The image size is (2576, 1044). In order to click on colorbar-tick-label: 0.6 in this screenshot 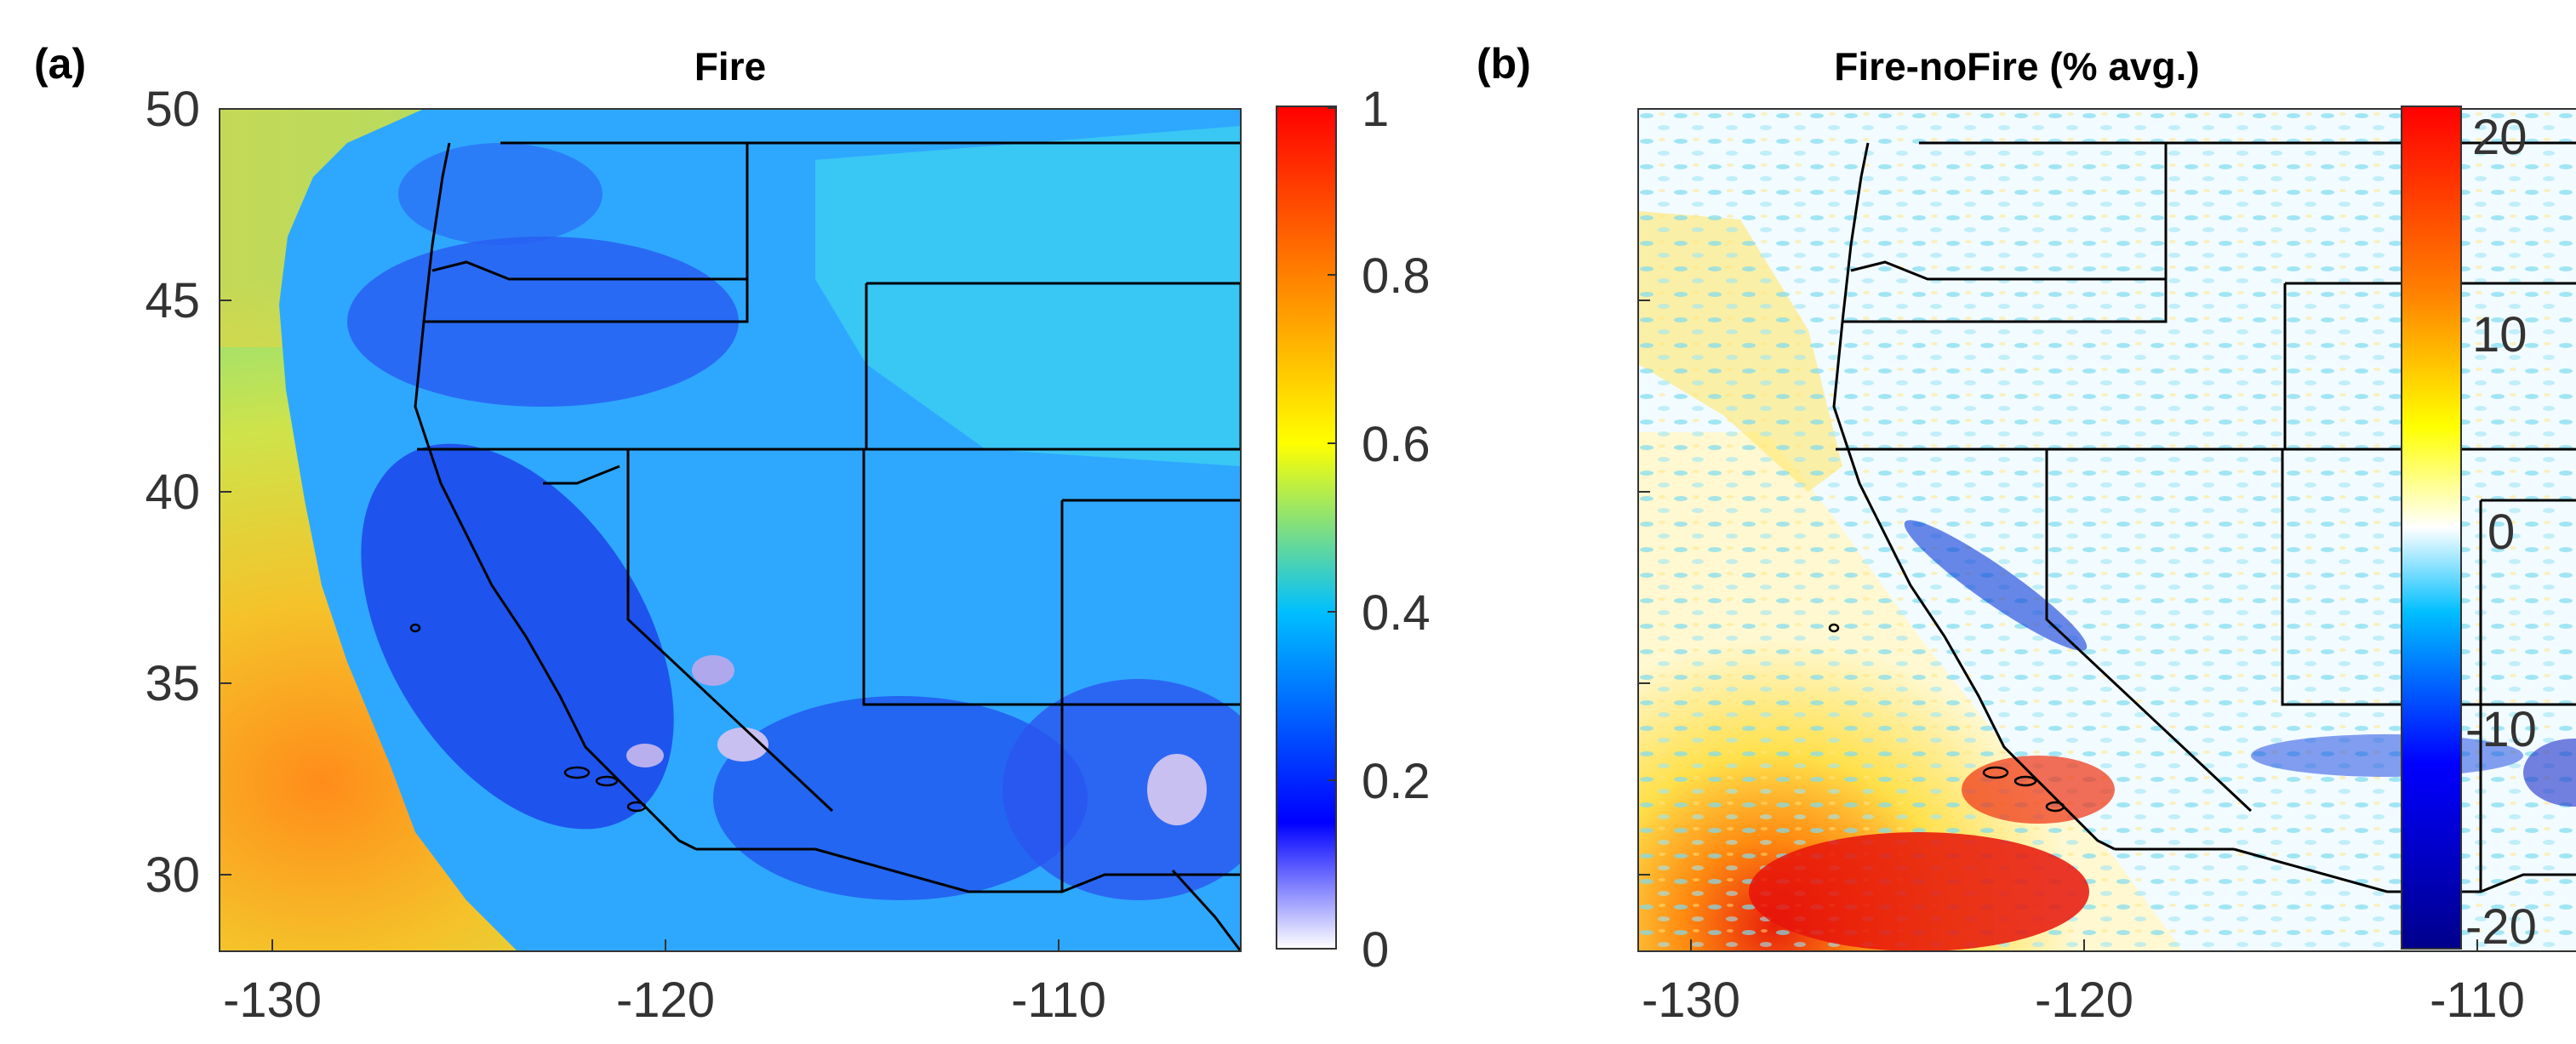, I will do `click(1396, 444)`.